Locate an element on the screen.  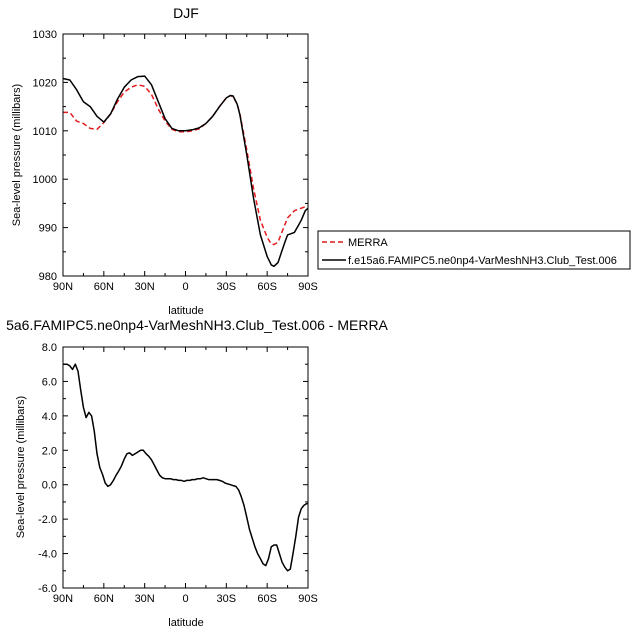
y-tick-label: -4.0 is located at coordinates (47, 555).